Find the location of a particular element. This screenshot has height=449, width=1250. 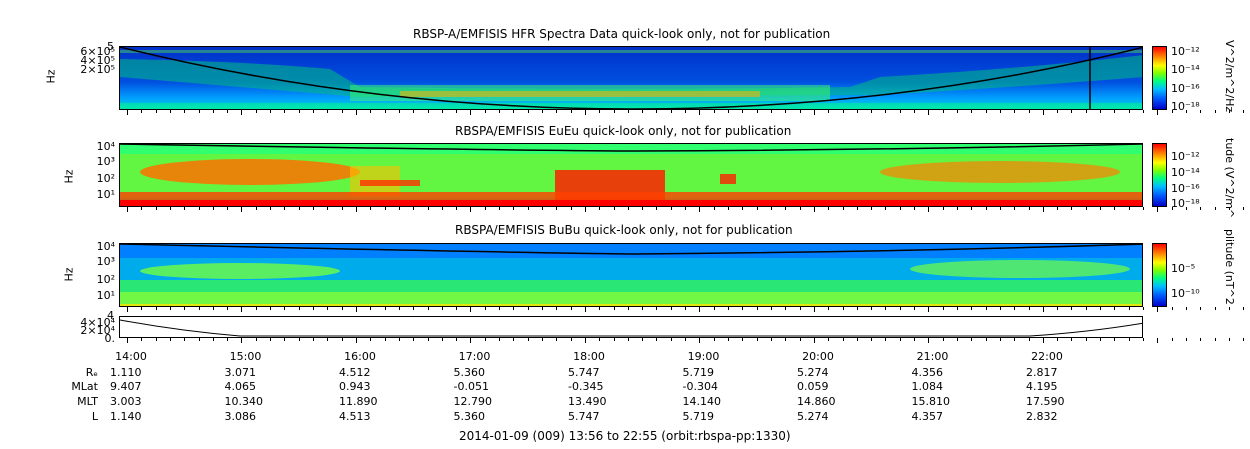

ephemeris-value: -0.051 is located at coordinates (471, 386).